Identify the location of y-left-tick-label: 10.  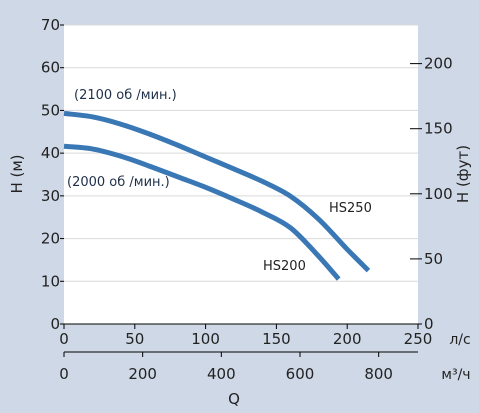
(50, 281).